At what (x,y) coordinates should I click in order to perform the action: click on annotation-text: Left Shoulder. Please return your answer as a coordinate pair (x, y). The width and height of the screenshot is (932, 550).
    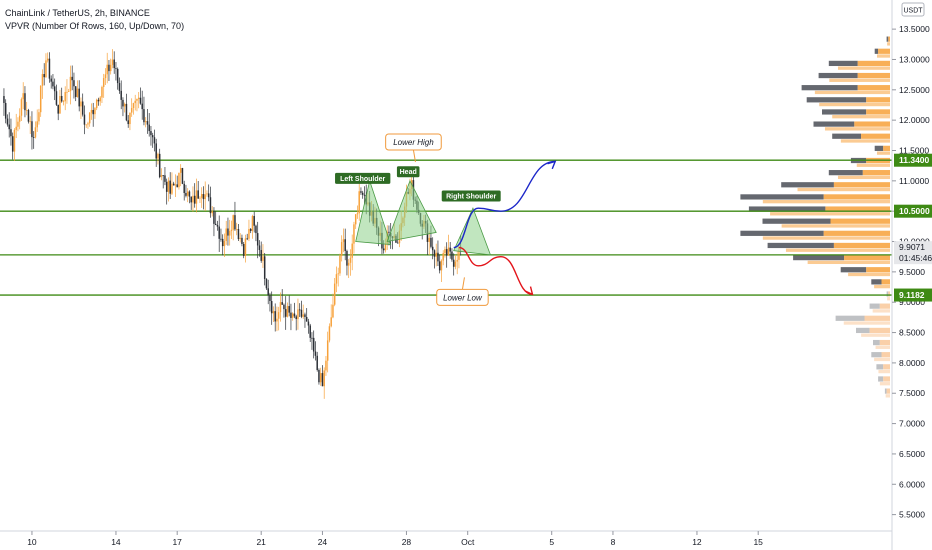
    Looking at the image, I should click on (362, 179).